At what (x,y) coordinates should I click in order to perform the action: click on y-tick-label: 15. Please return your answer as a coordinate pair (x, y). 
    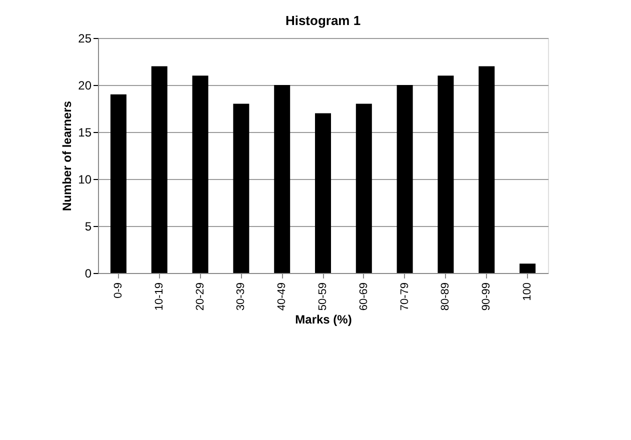
    Looking at the image, I should click on (85, 133).